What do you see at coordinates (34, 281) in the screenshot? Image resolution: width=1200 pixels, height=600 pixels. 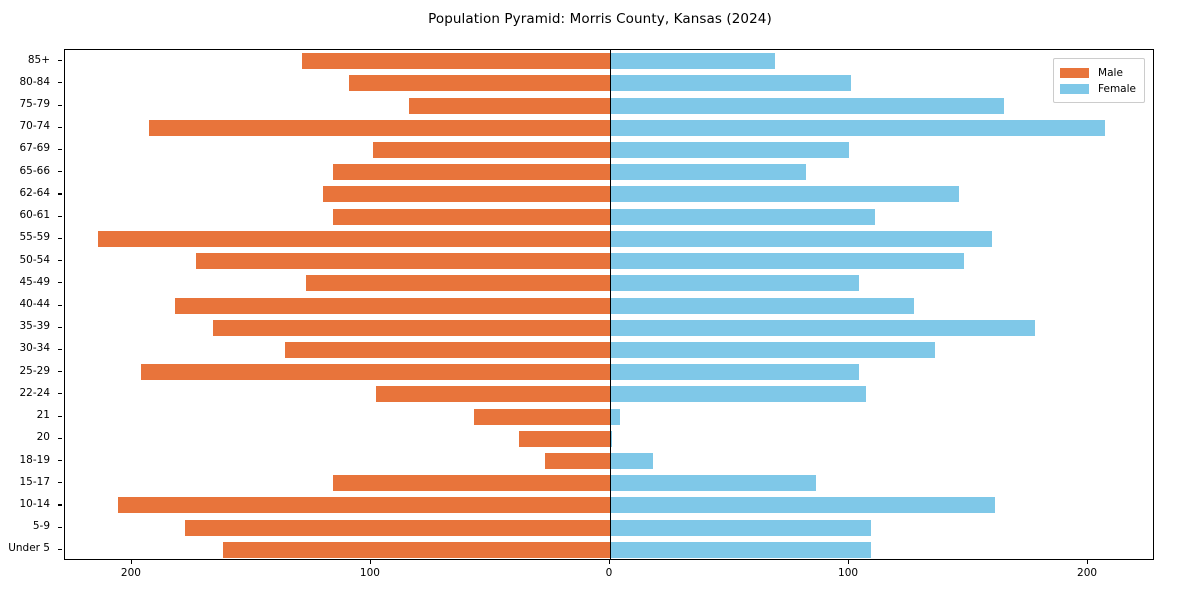 I see `y-tick-label: 45-49` at bounding box center [34, 281].